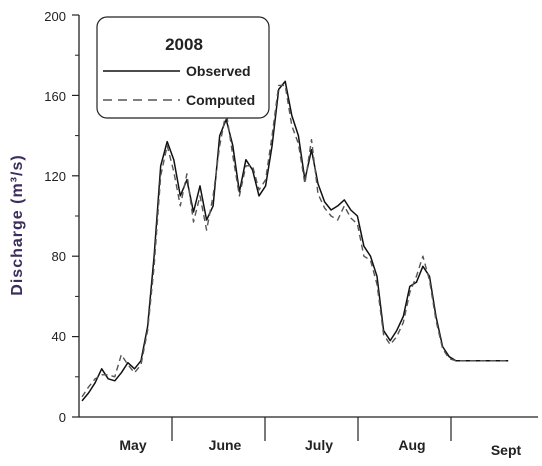  I want to click on x-month-label-sept: Sept, so click(506, 450).